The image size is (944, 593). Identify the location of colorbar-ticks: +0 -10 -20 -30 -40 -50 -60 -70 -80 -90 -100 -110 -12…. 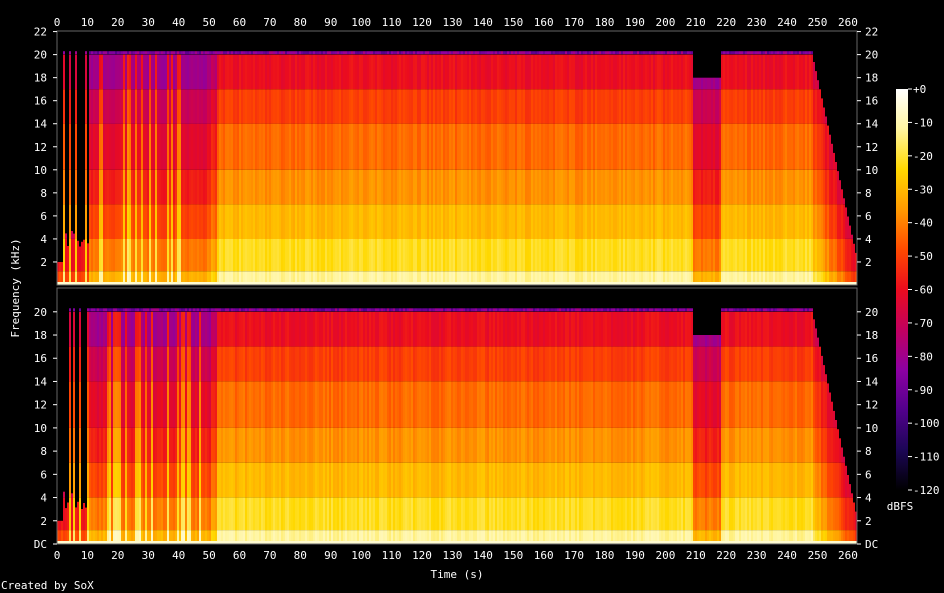
(924, 290).